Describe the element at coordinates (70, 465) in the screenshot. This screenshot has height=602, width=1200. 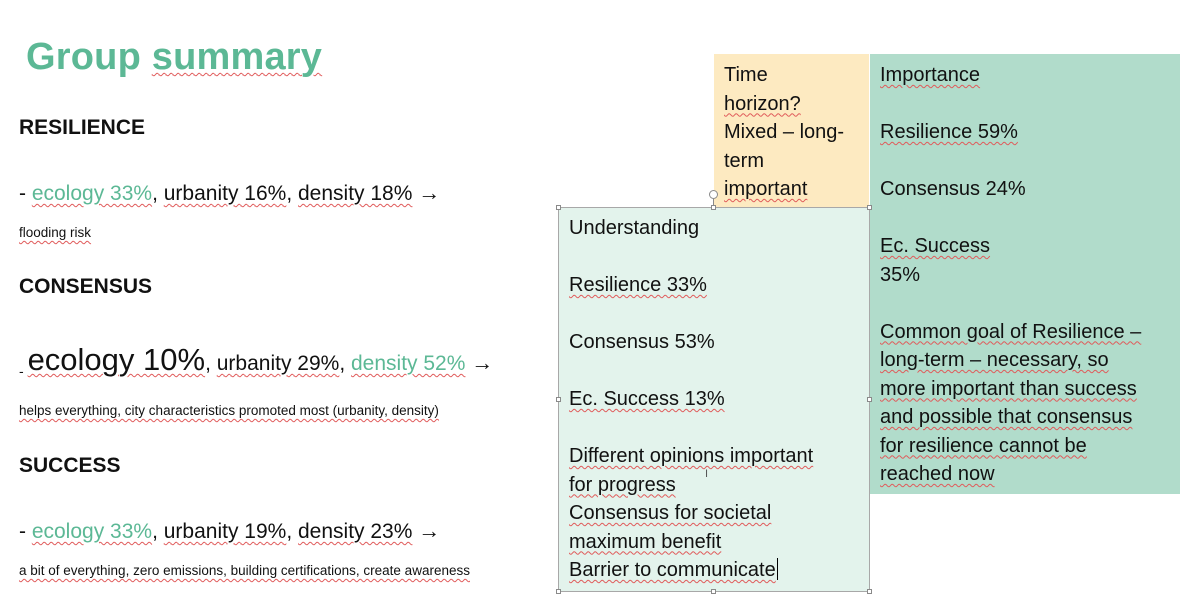
I see `success-heading: SUCCESS` at that location.